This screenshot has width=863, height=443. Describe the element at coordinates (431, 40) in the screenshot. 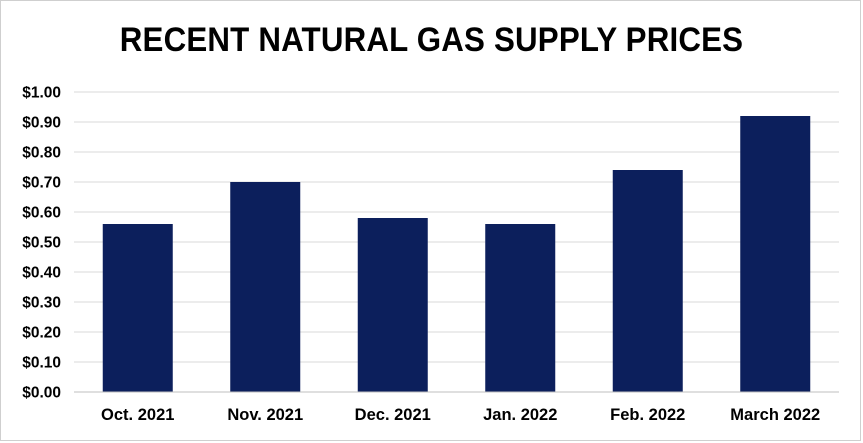

I see `chart-title: RECENT NATURAL GAS SUPPLY PRICES` at that location.